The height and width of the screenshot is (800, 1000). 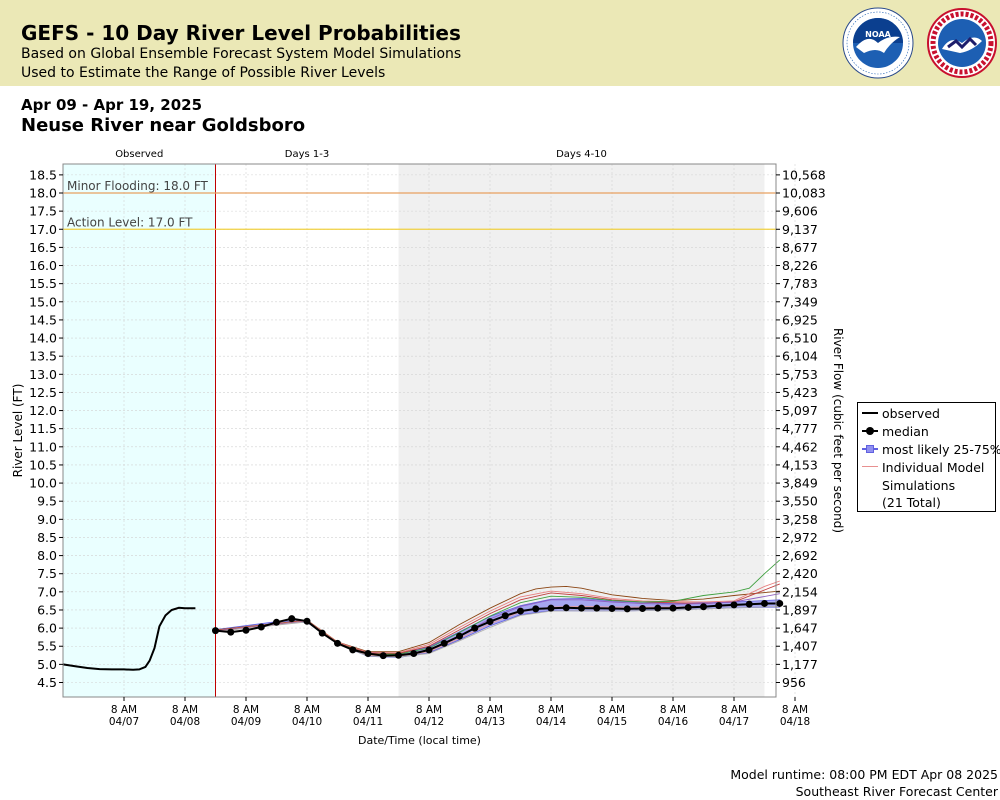 I want to click on x-tick-date-0: 04/07, so click(x=124, y=722).